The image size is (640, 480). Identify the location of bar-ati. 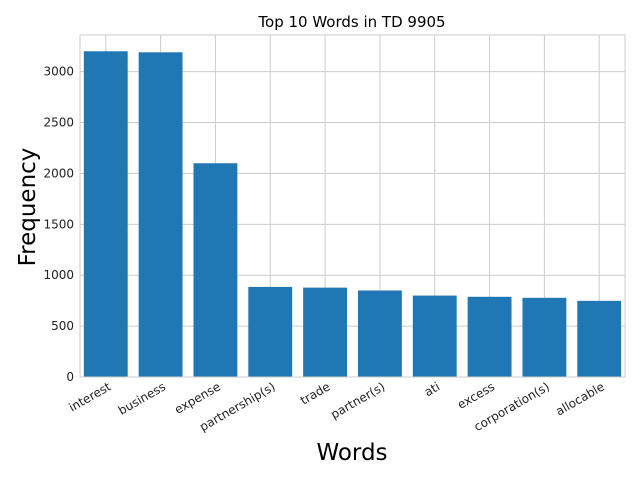
(434, 336).